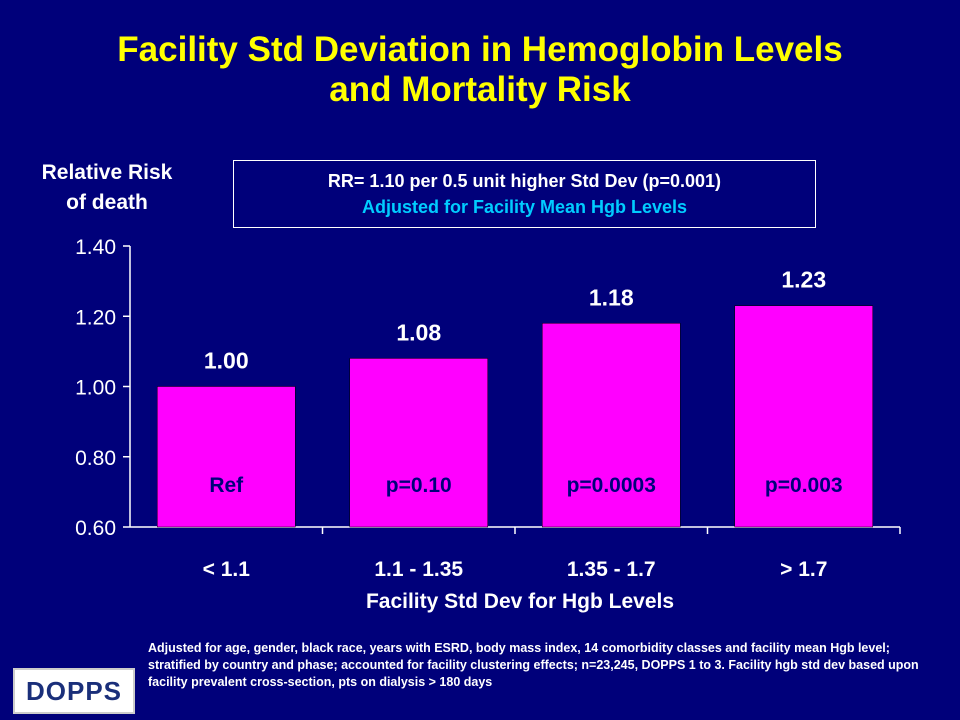  Describe the element at coordinates (95, 388) in the screenshot. I see `y-tick-label: 1.00` at that location.